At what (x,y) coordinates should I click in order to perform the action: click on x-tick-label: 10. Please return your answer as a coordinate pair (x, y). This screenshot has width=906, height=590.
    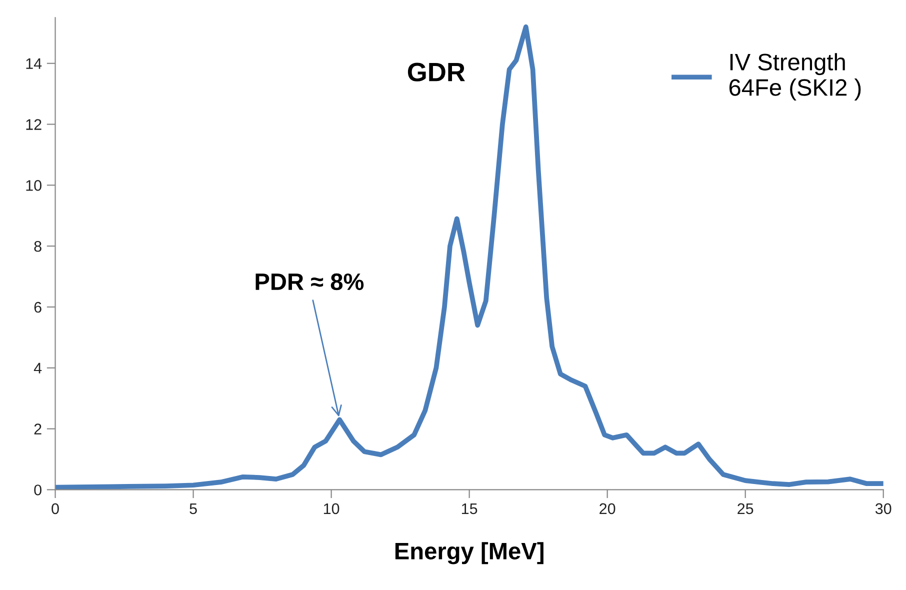
    Looking at the image, I should click on (332, 508).